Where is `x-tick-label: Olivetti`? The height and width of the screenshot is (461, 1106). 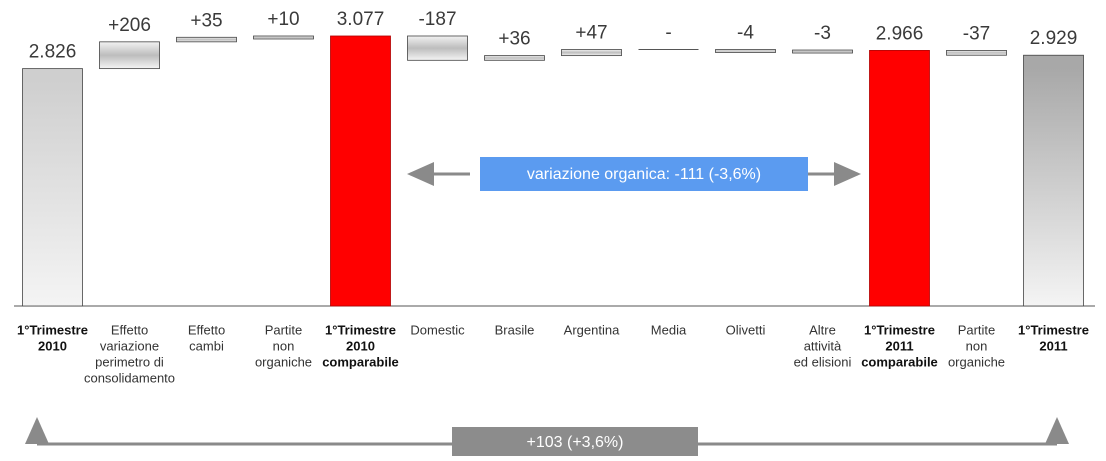
x-tick-label: Olivetti is located at coordinates (746, 329).